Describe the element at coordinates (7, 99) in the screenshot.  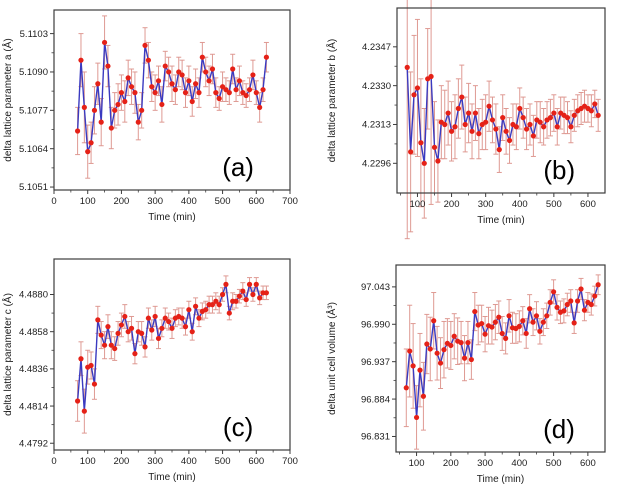
I see `y-axis-label: delta lattice parameter a (Å)` at that location.